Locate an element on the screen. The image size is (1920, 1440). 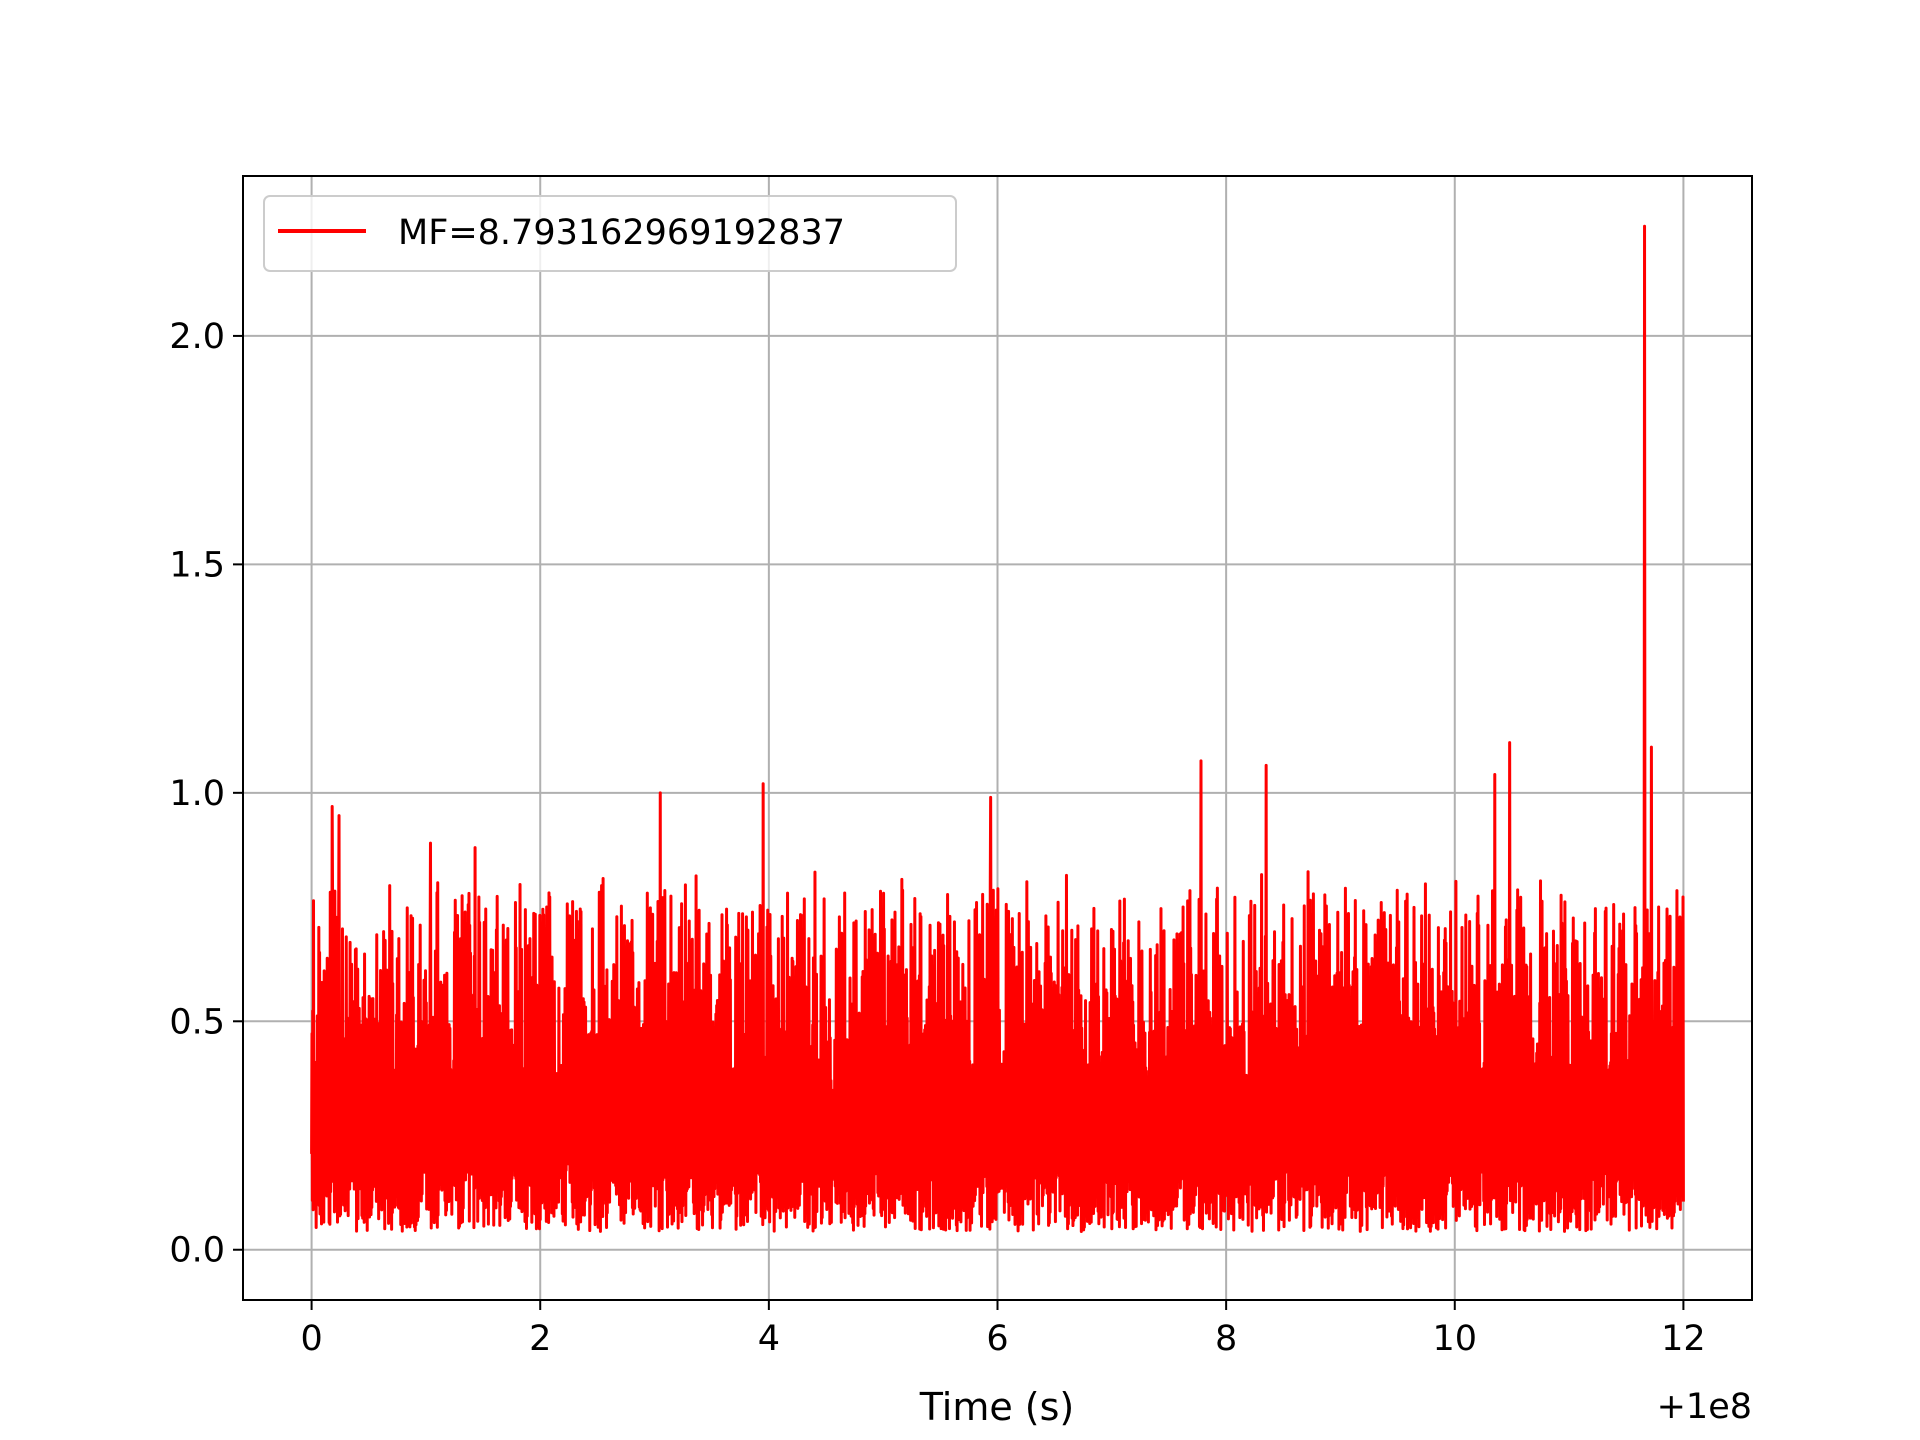
y-axis: 0.0 0.5 1.0 1.5 2.0 is located at coordinates (206, 794).